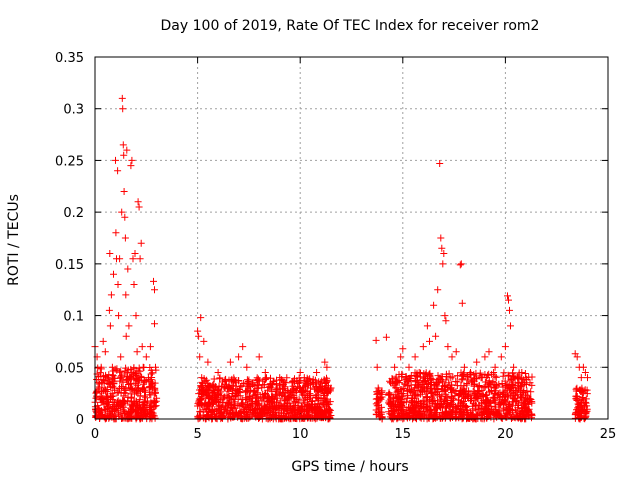  Describe the element at coordinates (69, 265) in the screenshot. I see `y-tick-label: 0.15` at that location.